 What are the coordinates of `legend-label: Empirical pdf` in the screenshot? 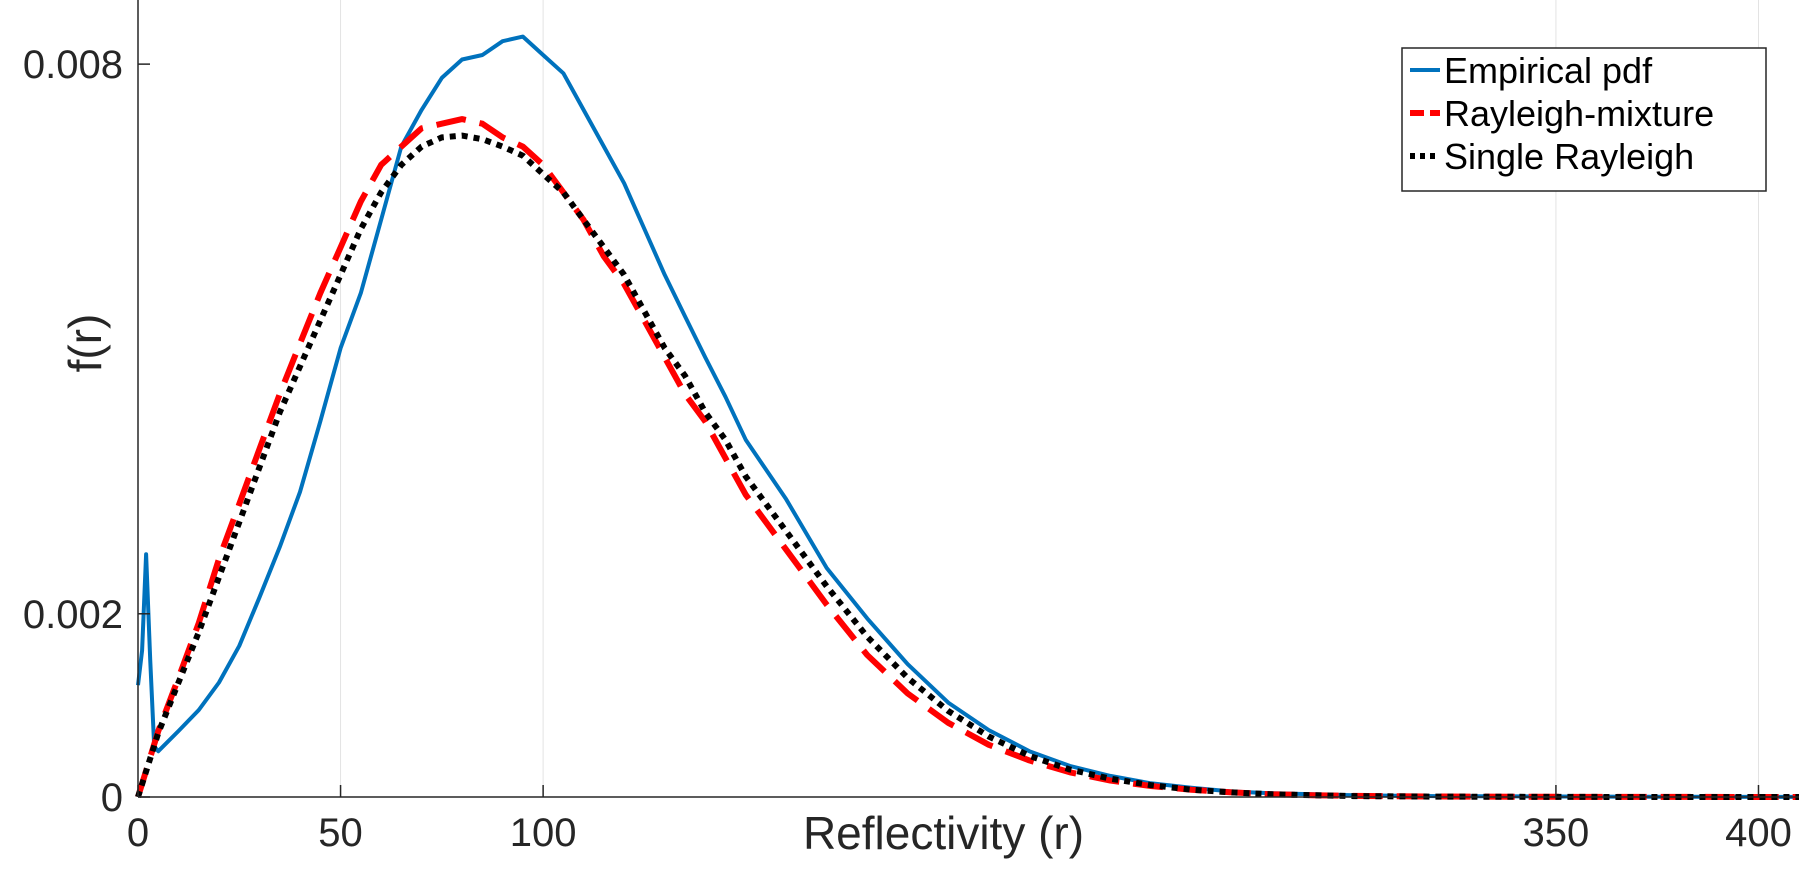 It's located at (1548, 70).